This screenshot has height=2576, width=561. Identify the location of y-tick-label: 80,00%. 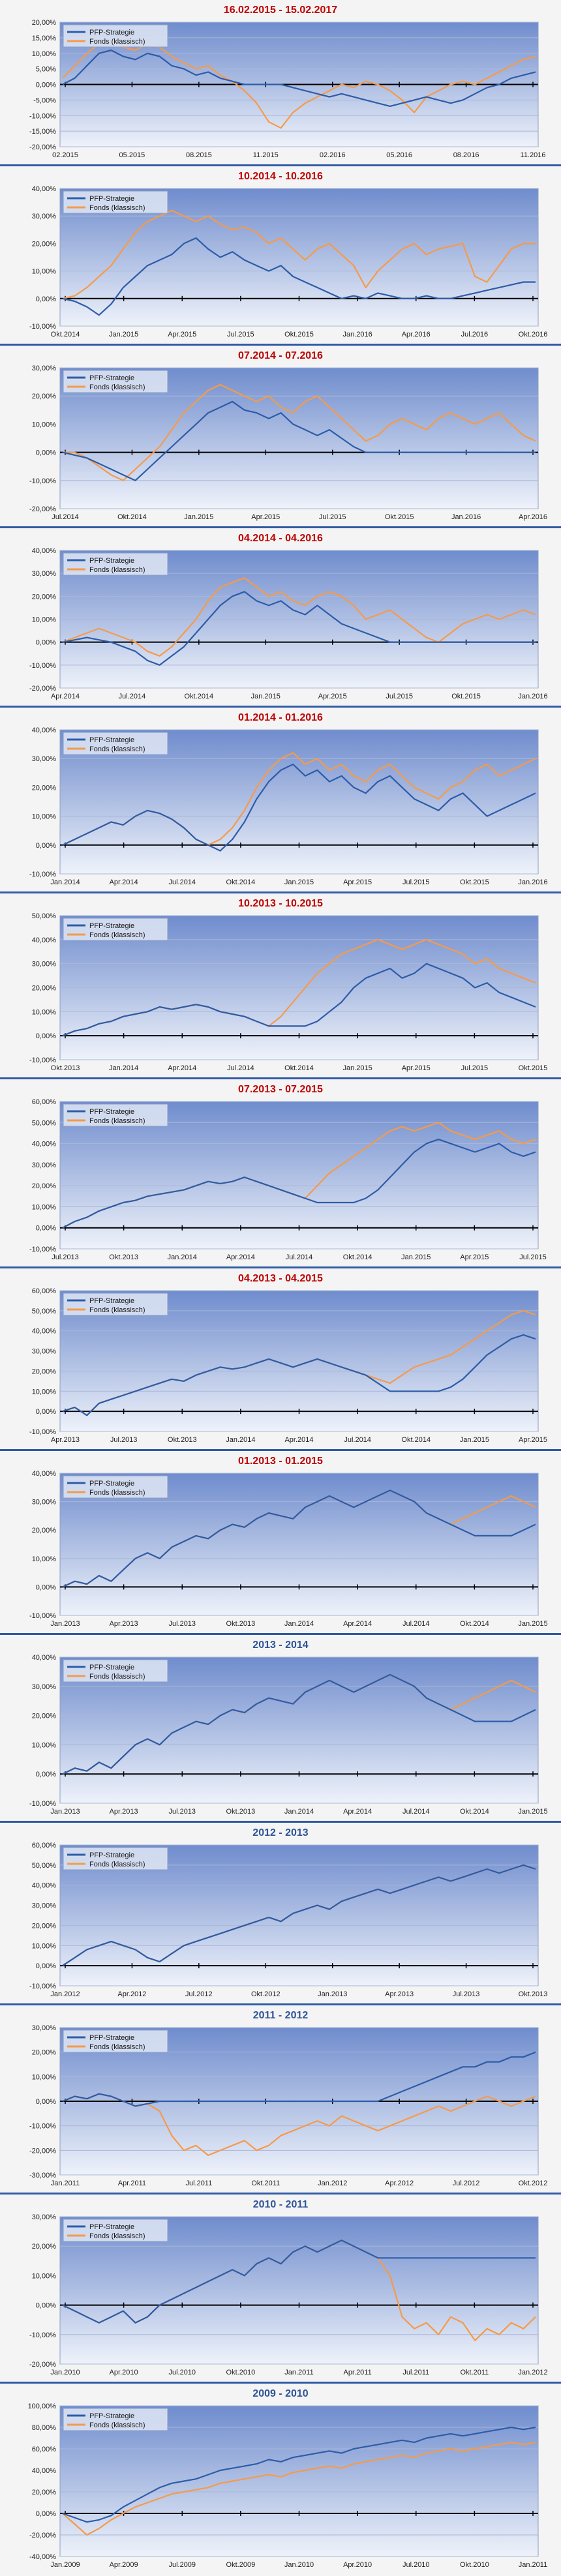
(44, 2428).